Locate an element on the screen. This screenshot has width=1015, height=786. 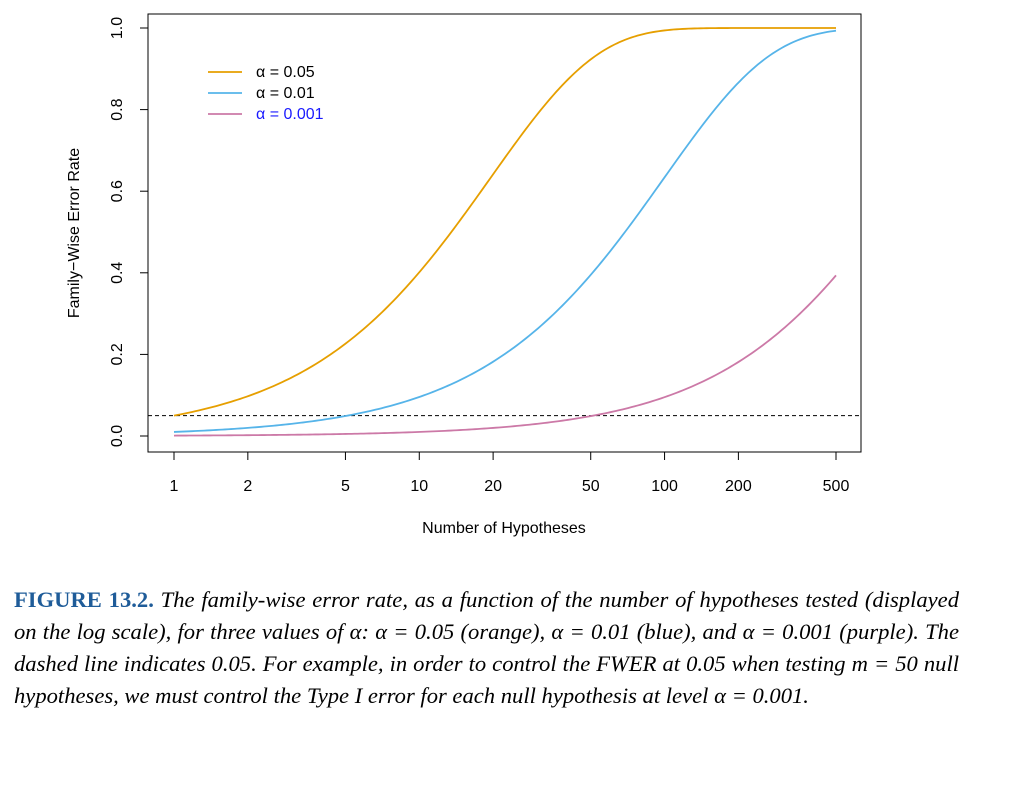
x-tick-label: 1 is located at coordinates (174, 486).